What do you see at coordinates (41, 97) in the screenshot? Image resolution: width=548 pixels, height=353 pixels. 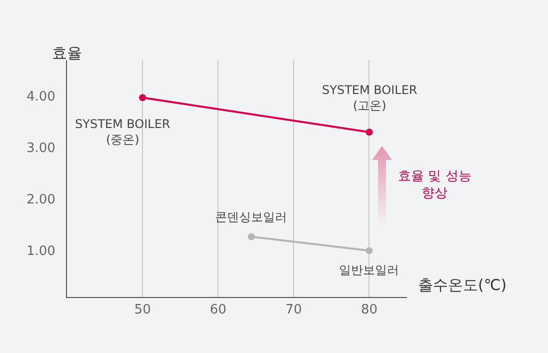 I see `y-tick-label: 4.00` at bounding box center [41, 97].